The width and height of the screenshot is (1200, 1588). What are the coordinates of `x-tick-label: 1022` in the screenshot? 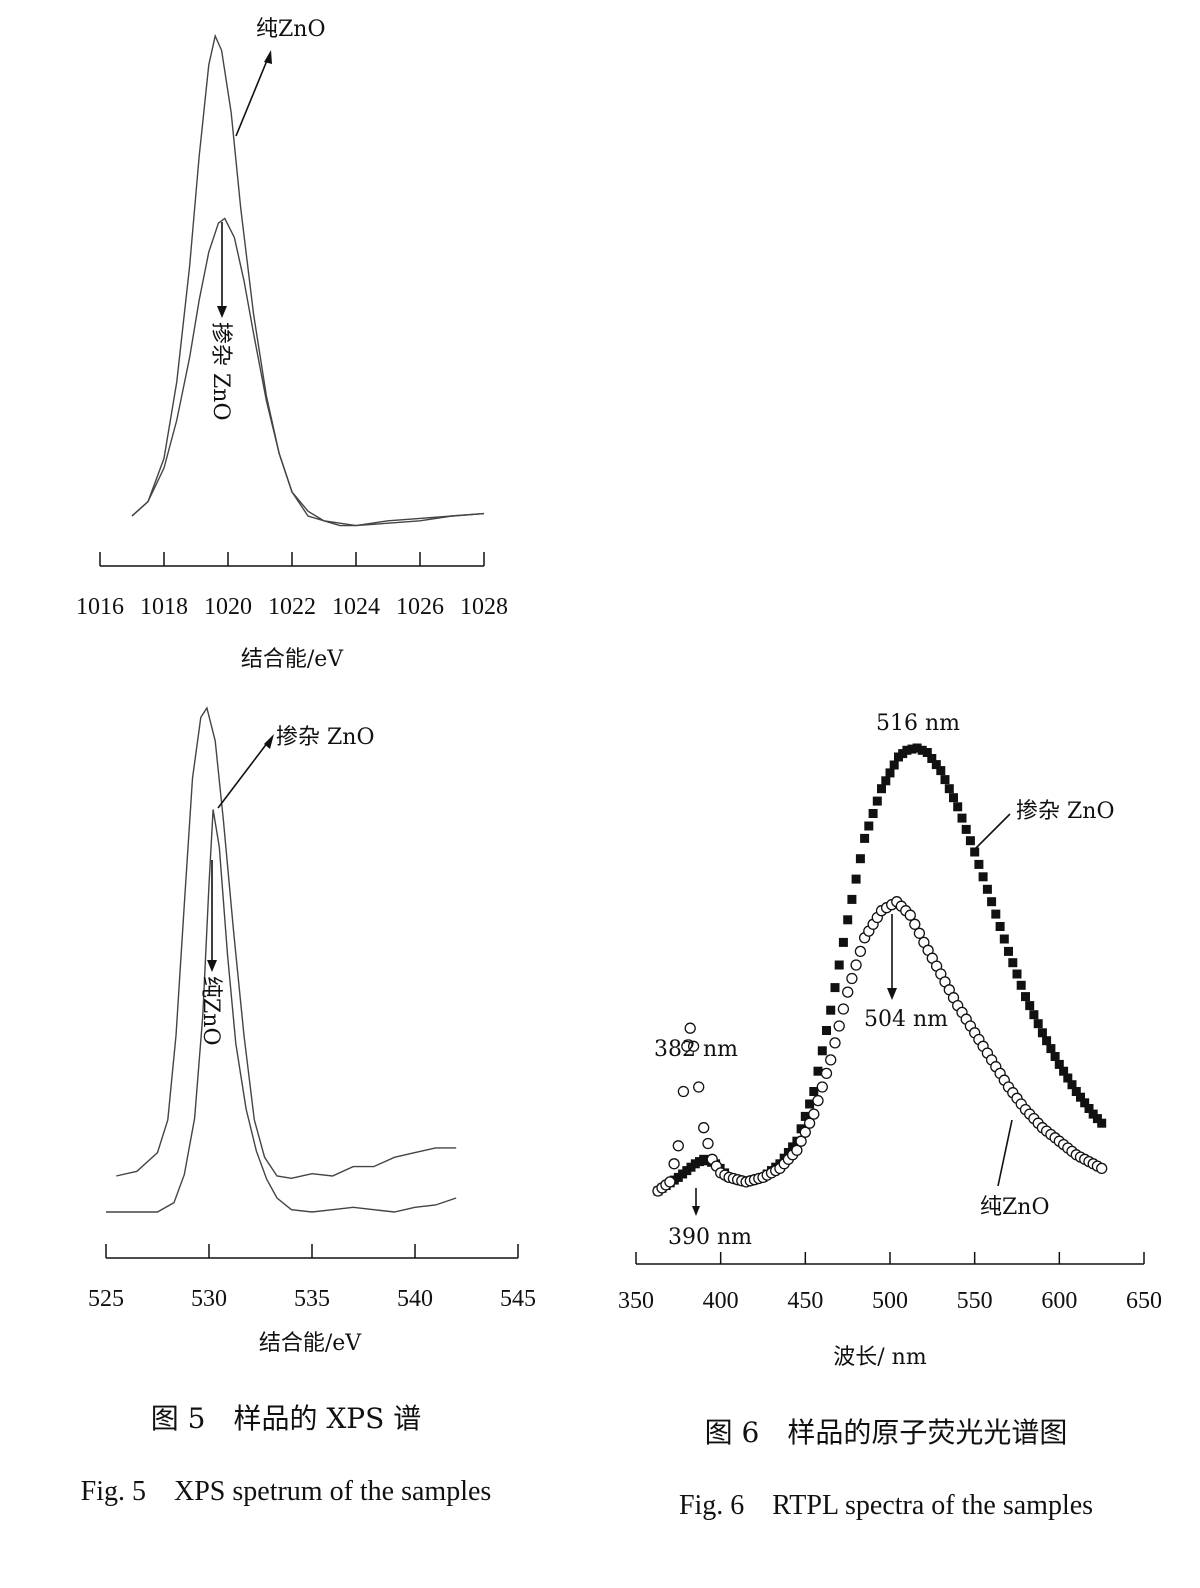 It's located at (292, 607).